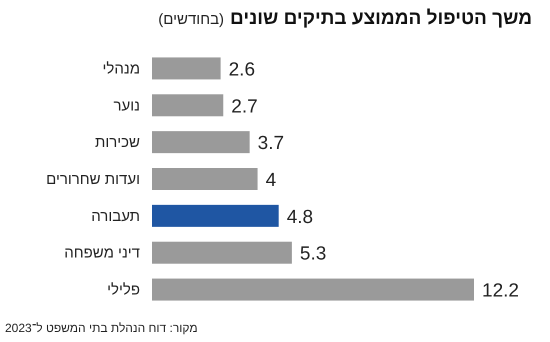 This screenshot has height=342, width=550. Describe the element at coordinates (244, 107) in the screenshot. I see `data-label: 2.7` at that location.